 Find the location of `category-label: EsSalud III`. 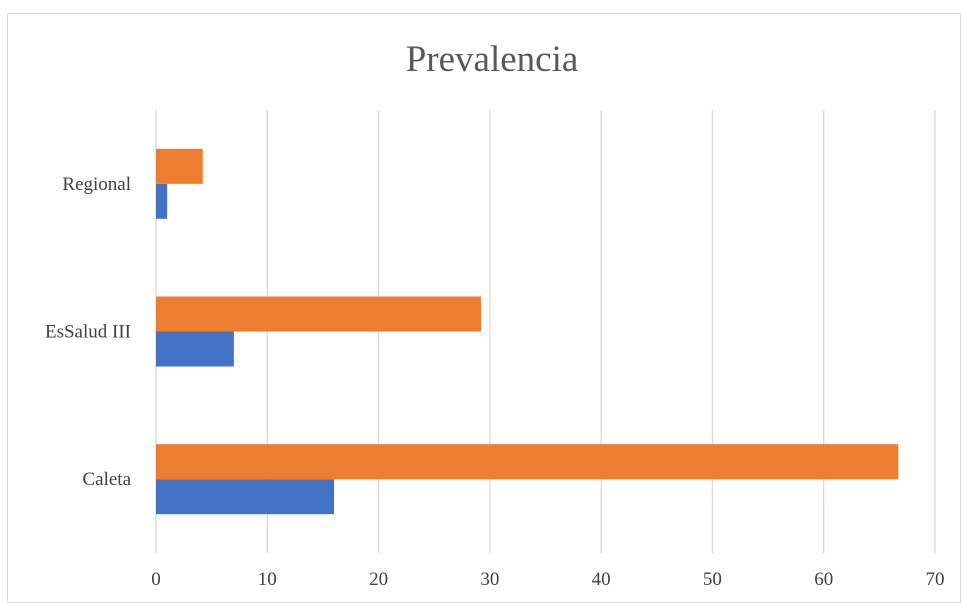

category-label: EsSalud III is located at coordinates (88, 332).